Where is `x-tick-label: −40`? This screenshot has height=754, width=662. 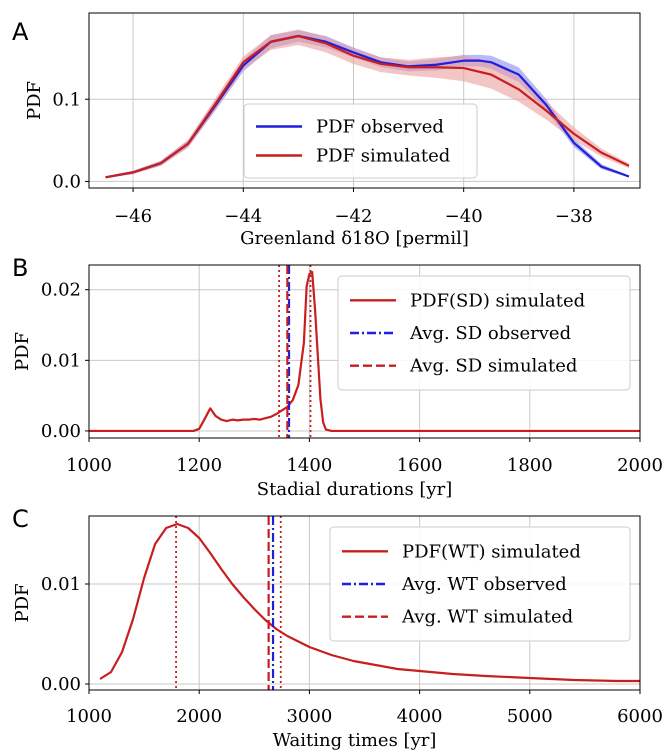 x-tick-label: −40 is located at coordinates (464, 216).